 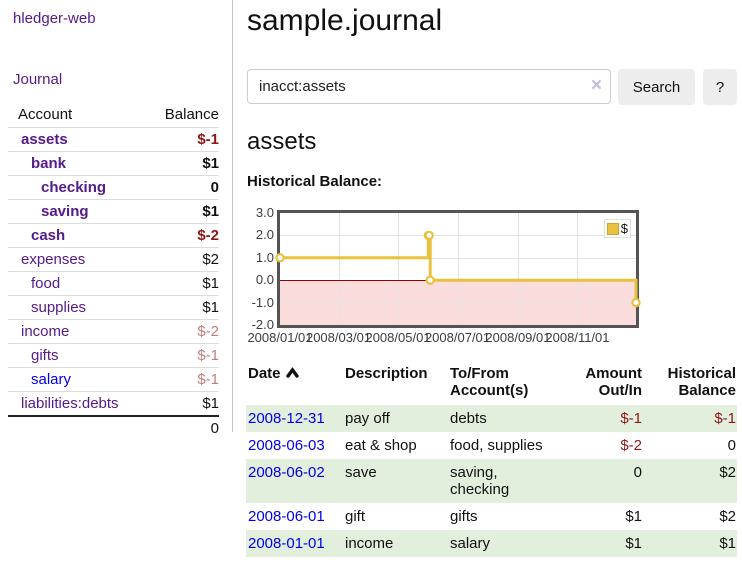 I want to click on search-input-wrap: ×, so click(x=429, y=86).